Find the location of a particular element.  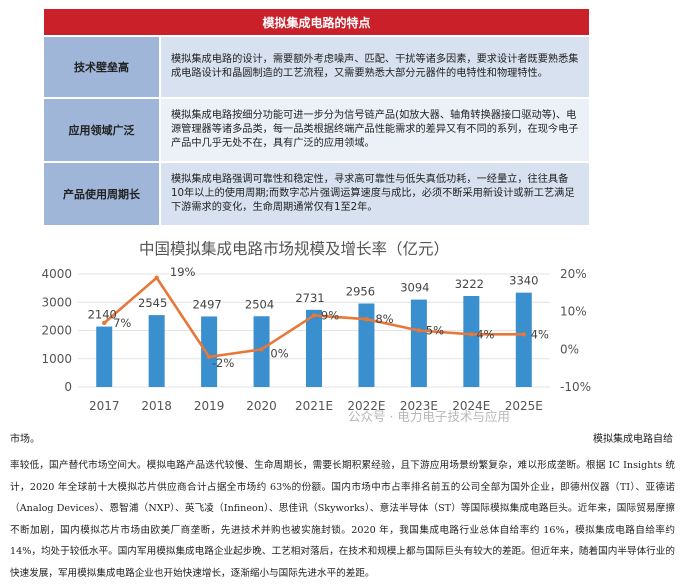

line-value-label: 7% is located at coordinates (122, 323).